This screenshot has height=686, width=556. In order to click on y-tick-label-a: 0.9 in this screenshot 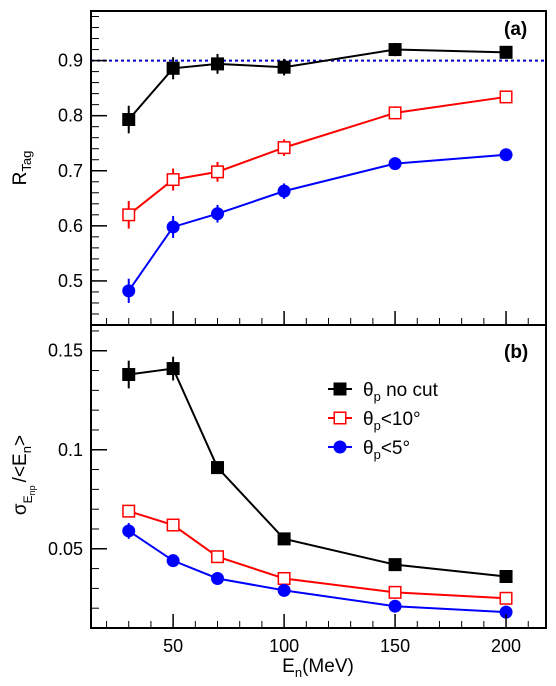, I will do `click(70, 61)`.